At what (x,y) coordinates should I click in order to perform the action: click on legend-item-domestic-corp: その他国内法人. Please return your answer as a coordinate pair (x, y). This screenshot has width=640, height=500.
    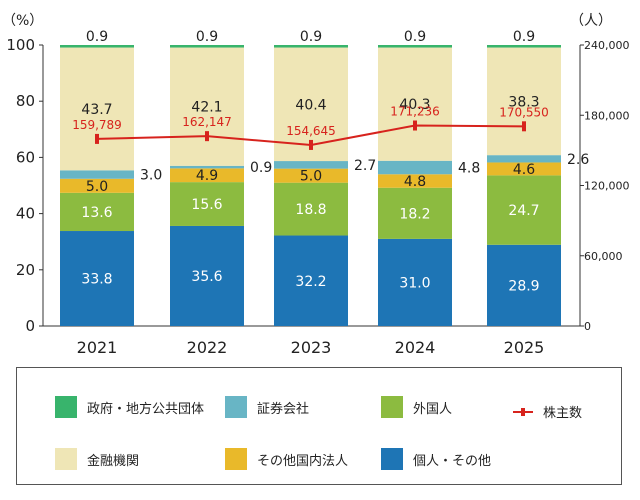
    Looking at the image, I should click on (286, 459).